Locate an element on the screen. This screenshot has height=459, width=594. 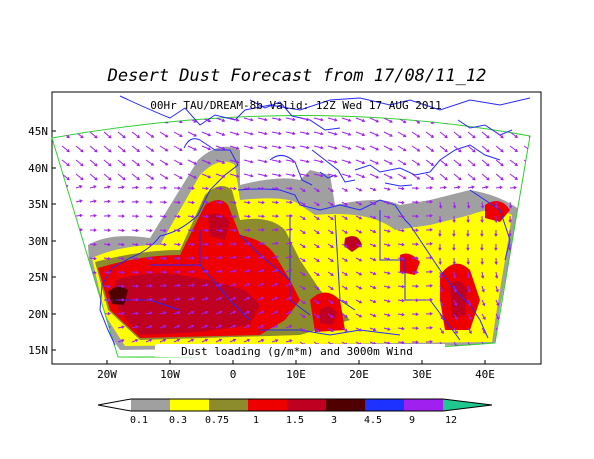
field-label: Dust loading (g/m*m) and 3000m Wind is located at coordinates (297, 351).